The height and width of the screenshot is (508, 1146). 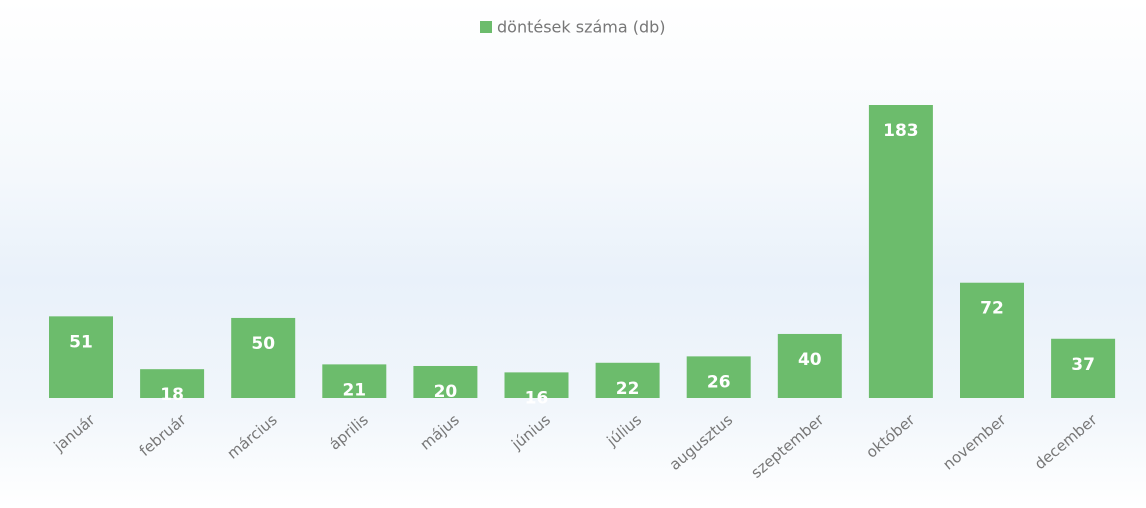 What do you see at coordinates (263, 344) in the screenshot?
I see `data-label: 50` at bounding box center [263, 344].